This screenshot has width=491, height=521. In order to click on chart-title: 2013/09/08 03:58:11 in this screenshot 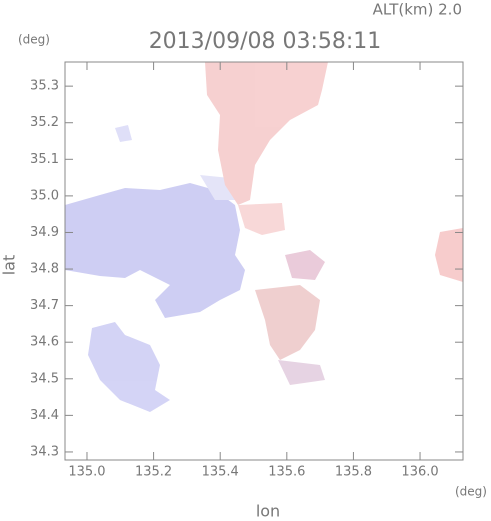, I will do `click(265, 41)`.